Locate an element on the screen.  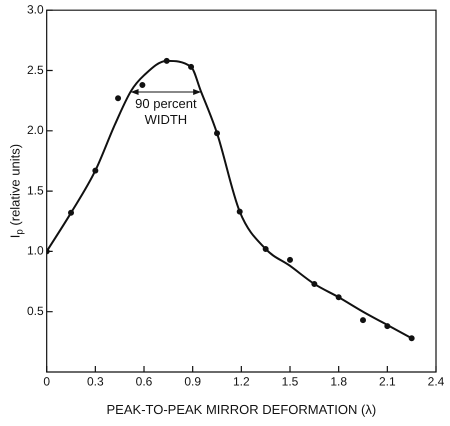
x-tick-label: 1.2 is located at coordinates (241, 381).